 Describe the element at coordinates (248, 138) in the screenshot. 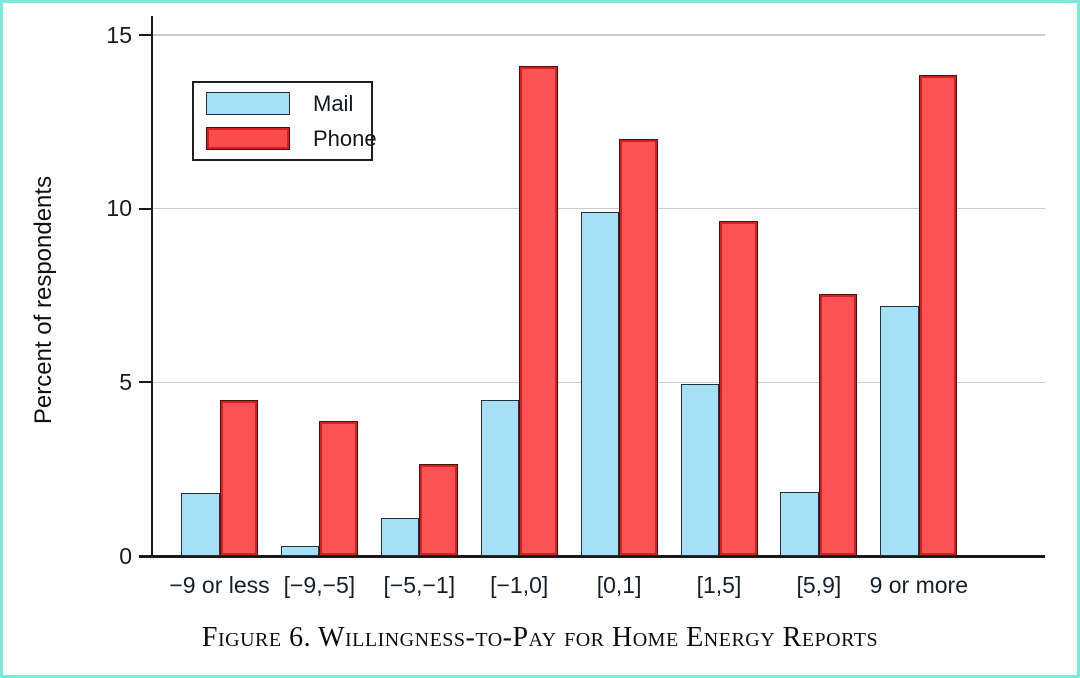

I see `phone-swatch-icon` at that location.